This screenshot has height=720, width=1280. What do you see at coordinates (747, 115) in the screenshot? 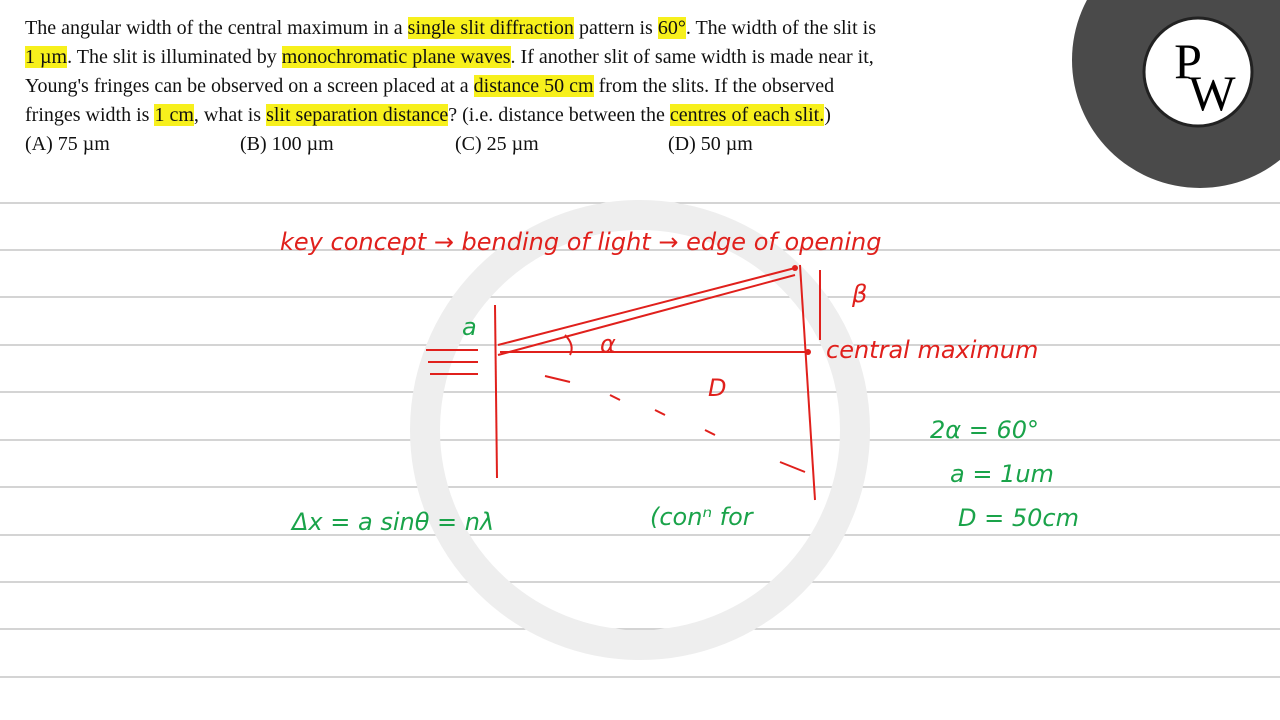
I see `highlighted-text: centres of each slit.` at bounding box center [747, 115].